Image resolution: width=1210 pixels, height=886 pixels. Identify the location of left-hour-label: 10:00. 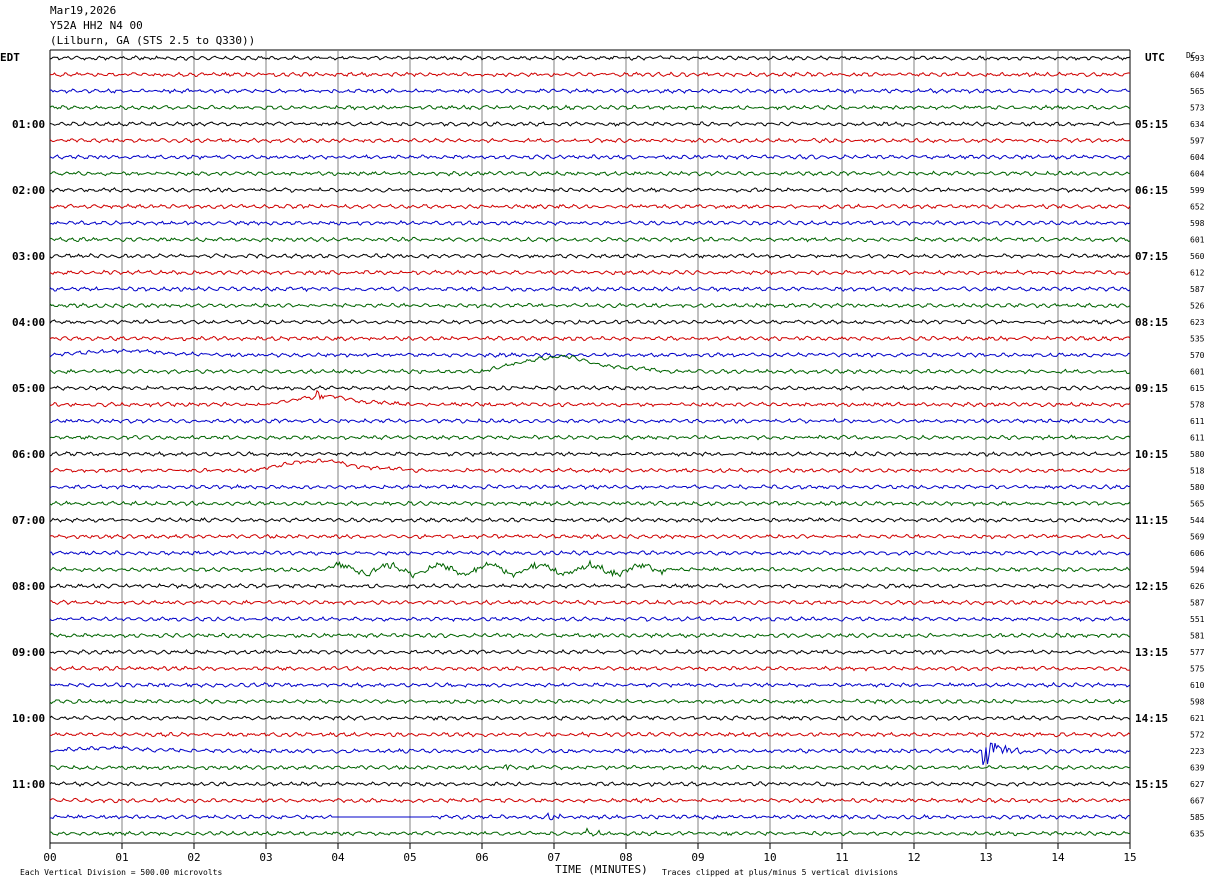
(28, 718).